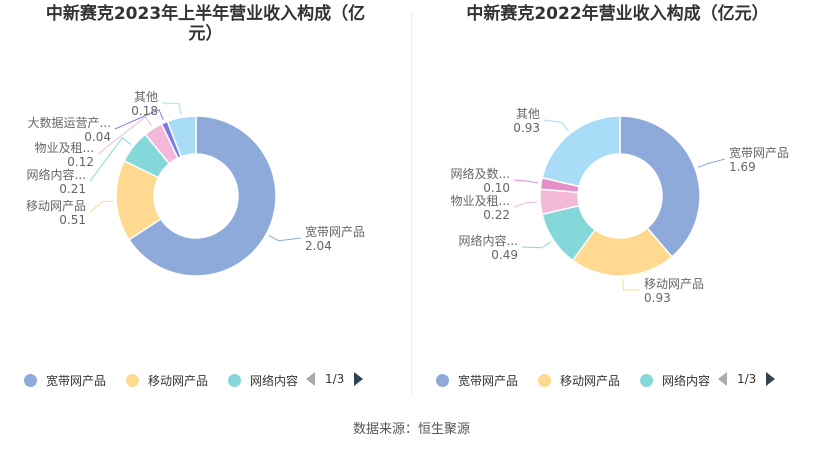  I want to click on slice-value-label: 0.04, so click(97, 137).